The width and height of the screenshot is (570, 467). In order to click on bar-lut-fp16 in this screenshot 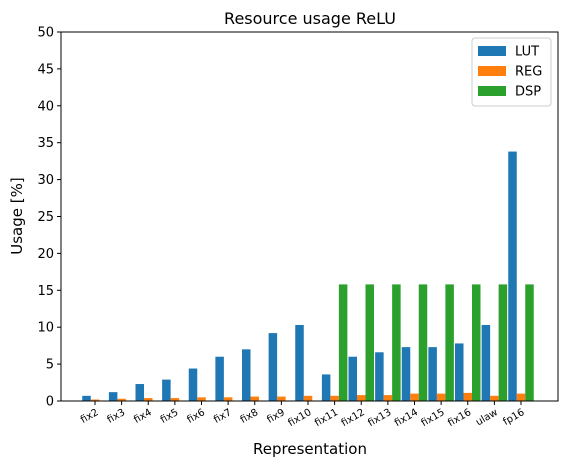, I will do `click(512, 276)`.